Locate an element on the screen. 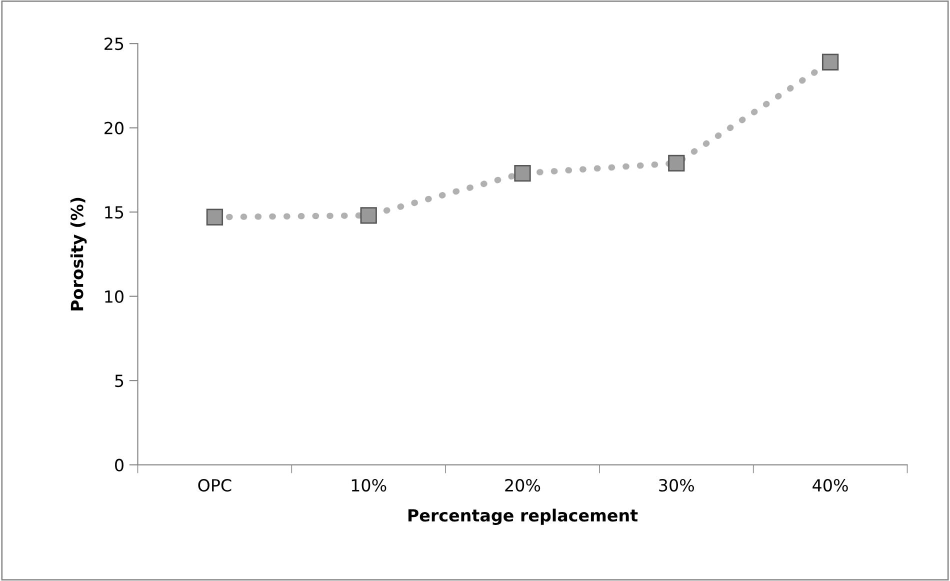 The image size is (950, 581). y-tick-label: 15 is located at coordinates (114, 212).